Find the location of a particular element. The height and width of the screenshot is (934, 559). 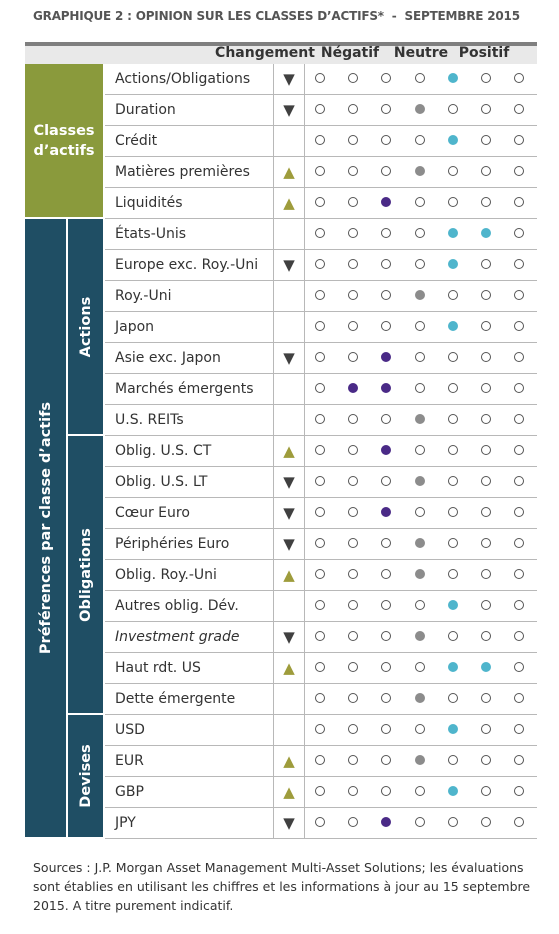

row-label: Duration is located at coordinates (189, 110).